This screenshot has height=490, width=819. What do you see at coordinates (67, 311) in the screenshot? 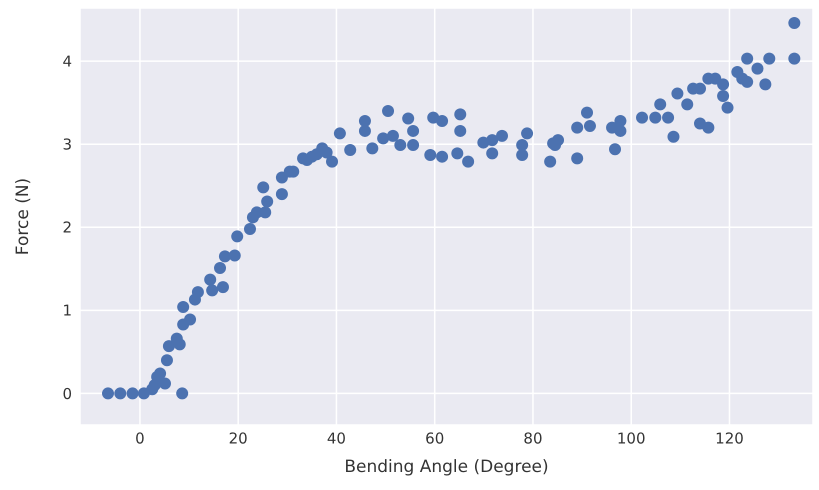
I see `y-tick-label: 1` at bounding box center [67, 311].